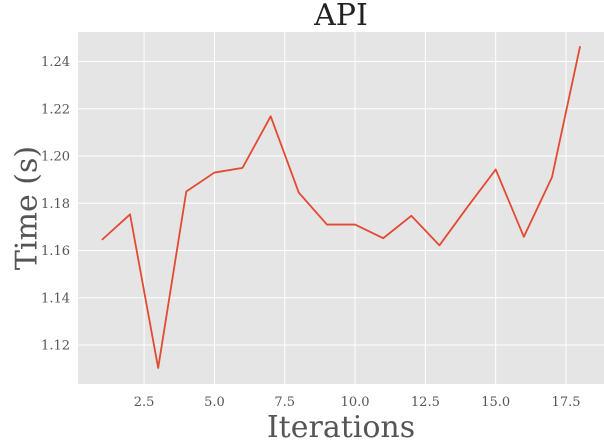 The image size is (604, 444). What do you see at coordinates (55, 62) in the screenshot?
I see `y-tick-label: 1.24` at bounding box center [55, 62].